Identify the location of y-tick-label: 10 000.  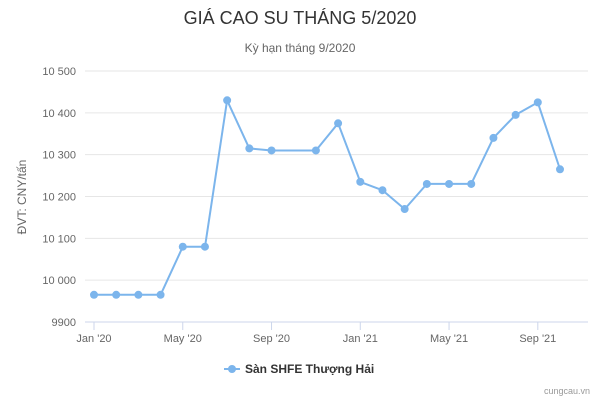
(59, 281).